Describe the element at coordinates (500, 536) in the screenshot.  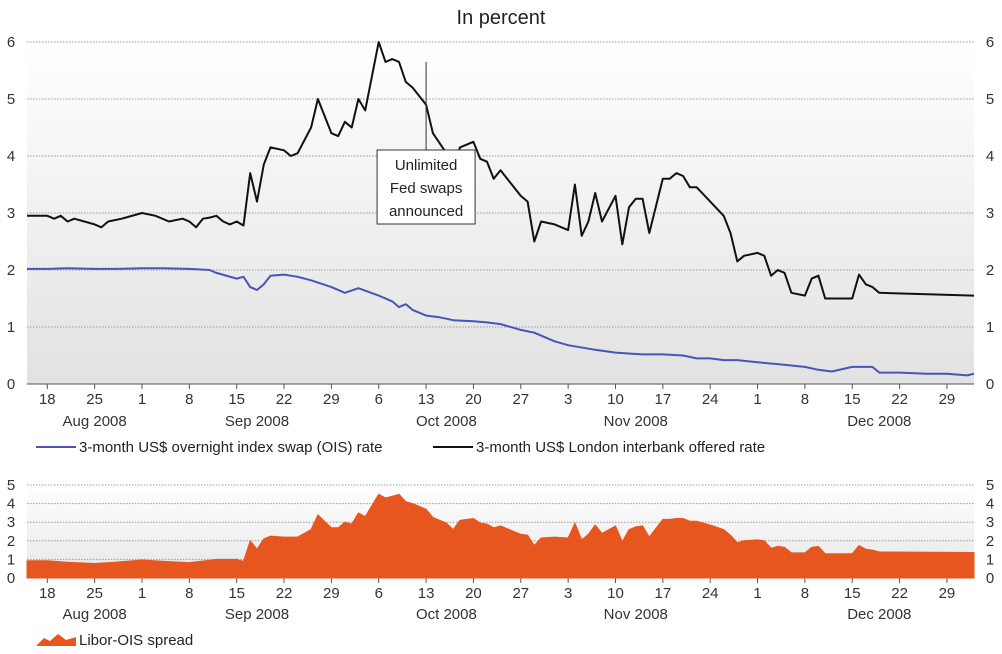
I see `libor-ois-spread-area` at that location.